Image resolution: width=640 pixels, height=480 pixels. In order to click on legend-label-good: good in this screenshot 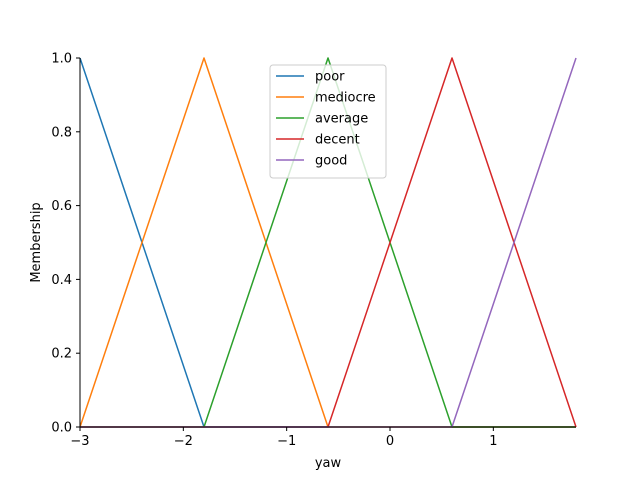, I will do `click(331, 161)`.